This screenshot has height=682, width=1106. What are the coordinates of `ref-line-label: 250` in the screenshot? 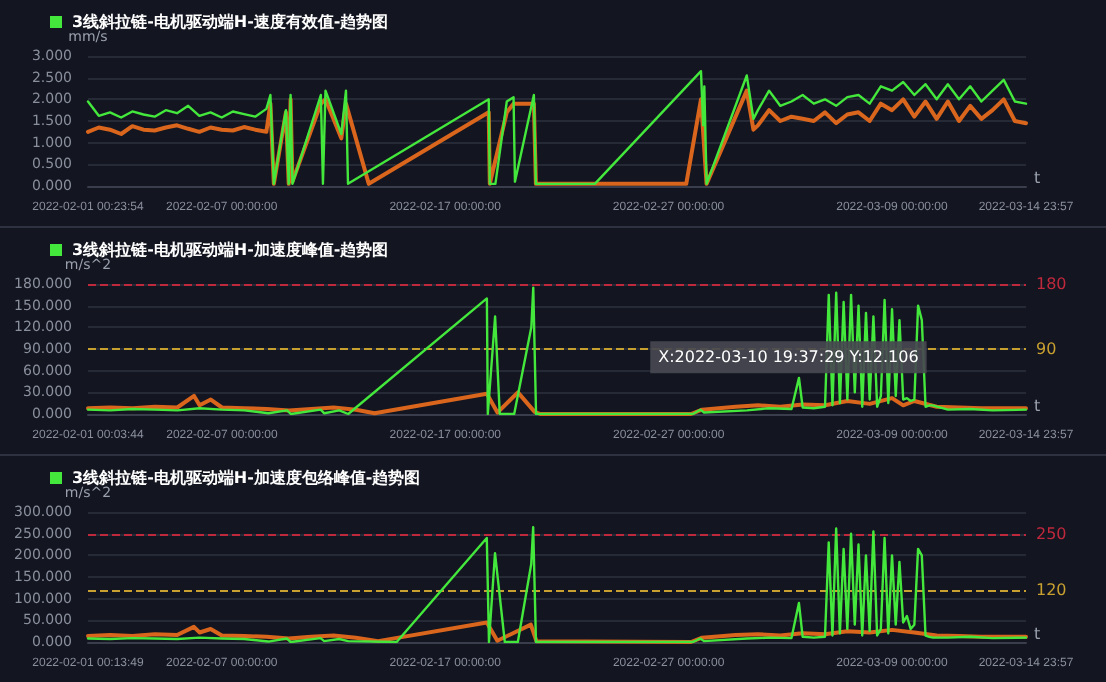 It's located at (1051, 533).